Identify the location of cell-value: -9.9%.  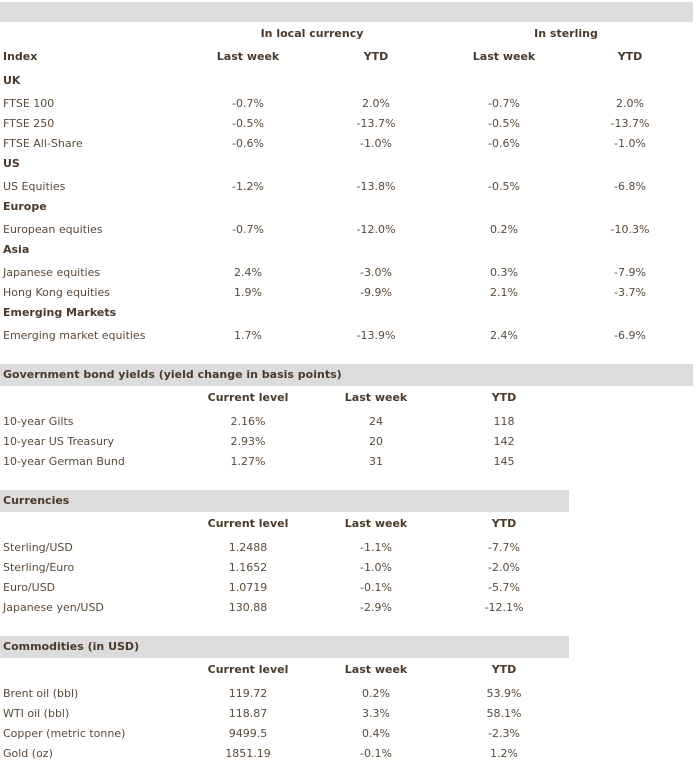
(376, 292).